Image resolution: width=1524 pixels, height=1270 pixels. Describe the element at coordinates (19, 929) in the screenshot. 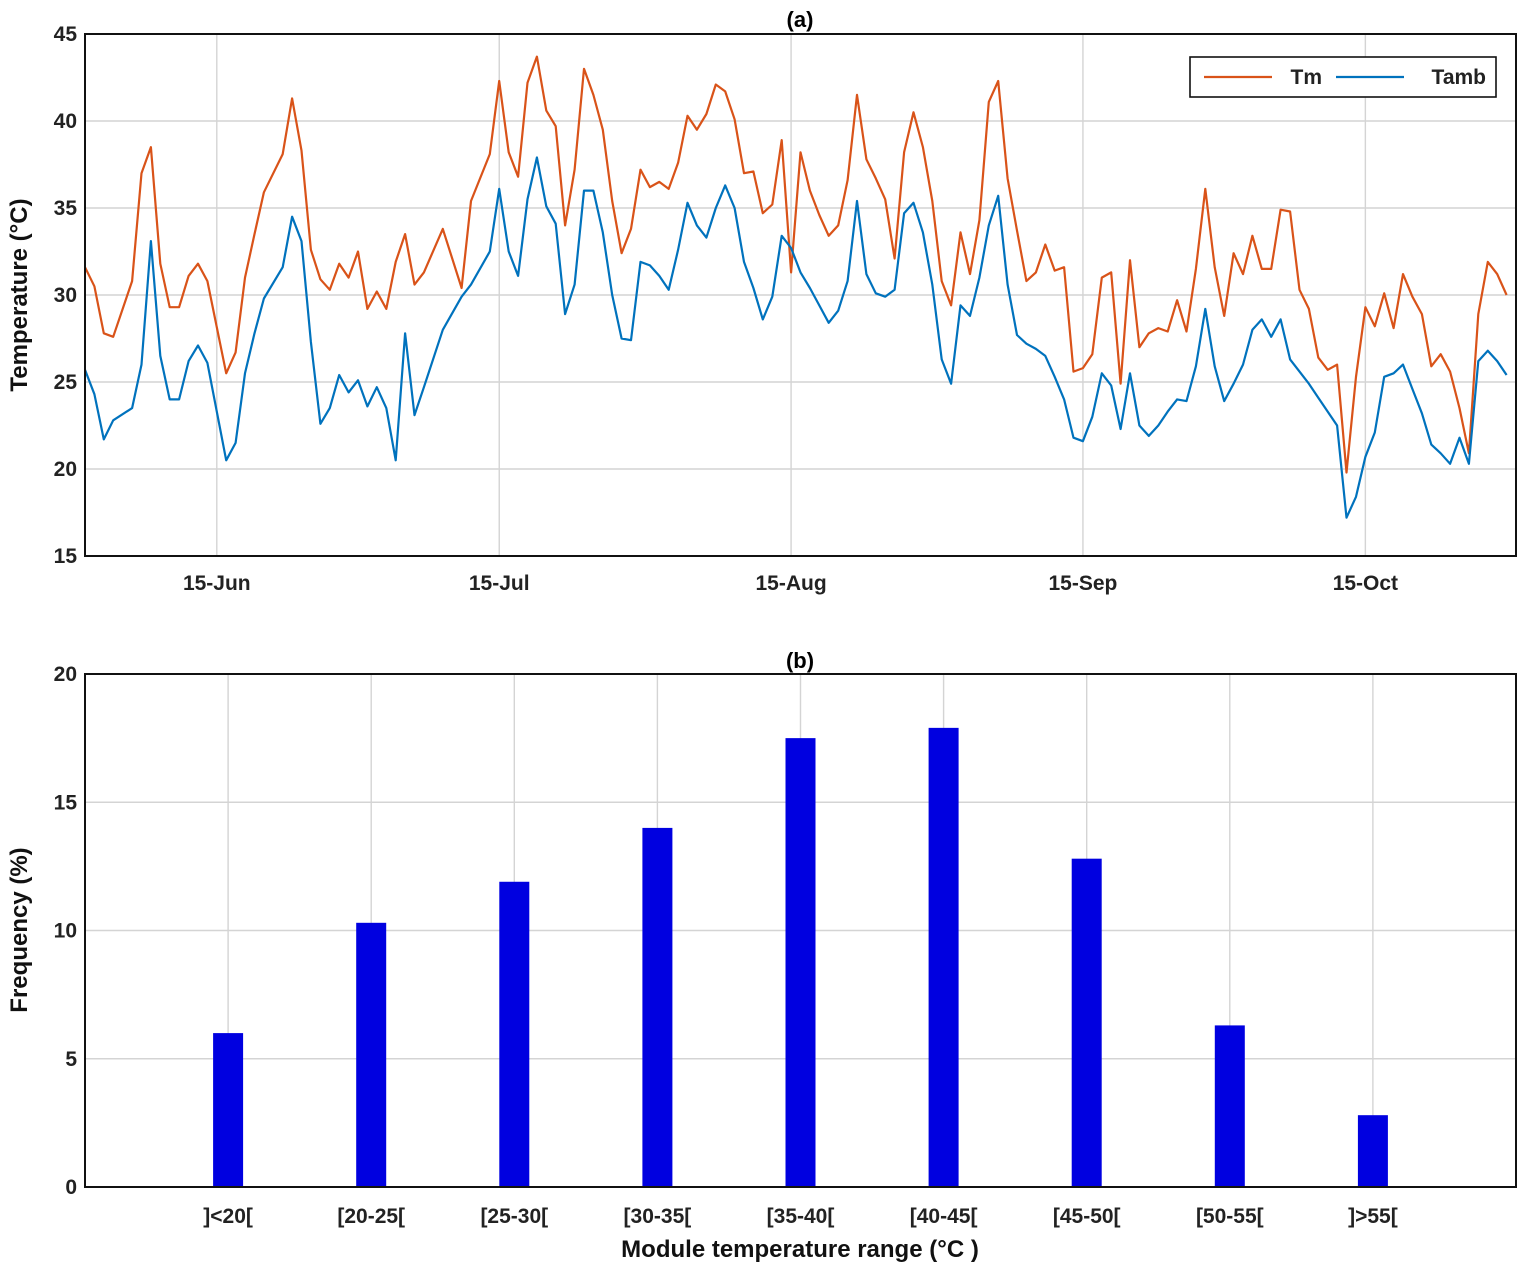

I see `panel-b-y-axis-label: Frequency (%)` at that location.